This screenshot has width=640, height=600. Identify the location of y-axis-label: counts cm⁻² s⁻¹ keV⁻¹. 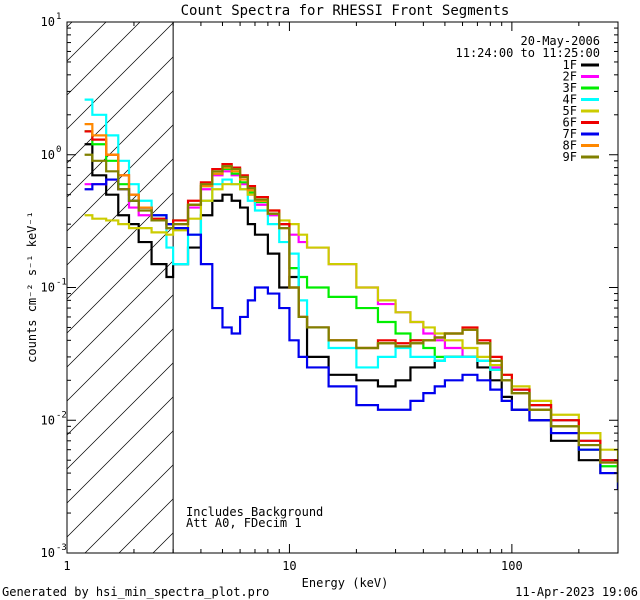
(32, 287).